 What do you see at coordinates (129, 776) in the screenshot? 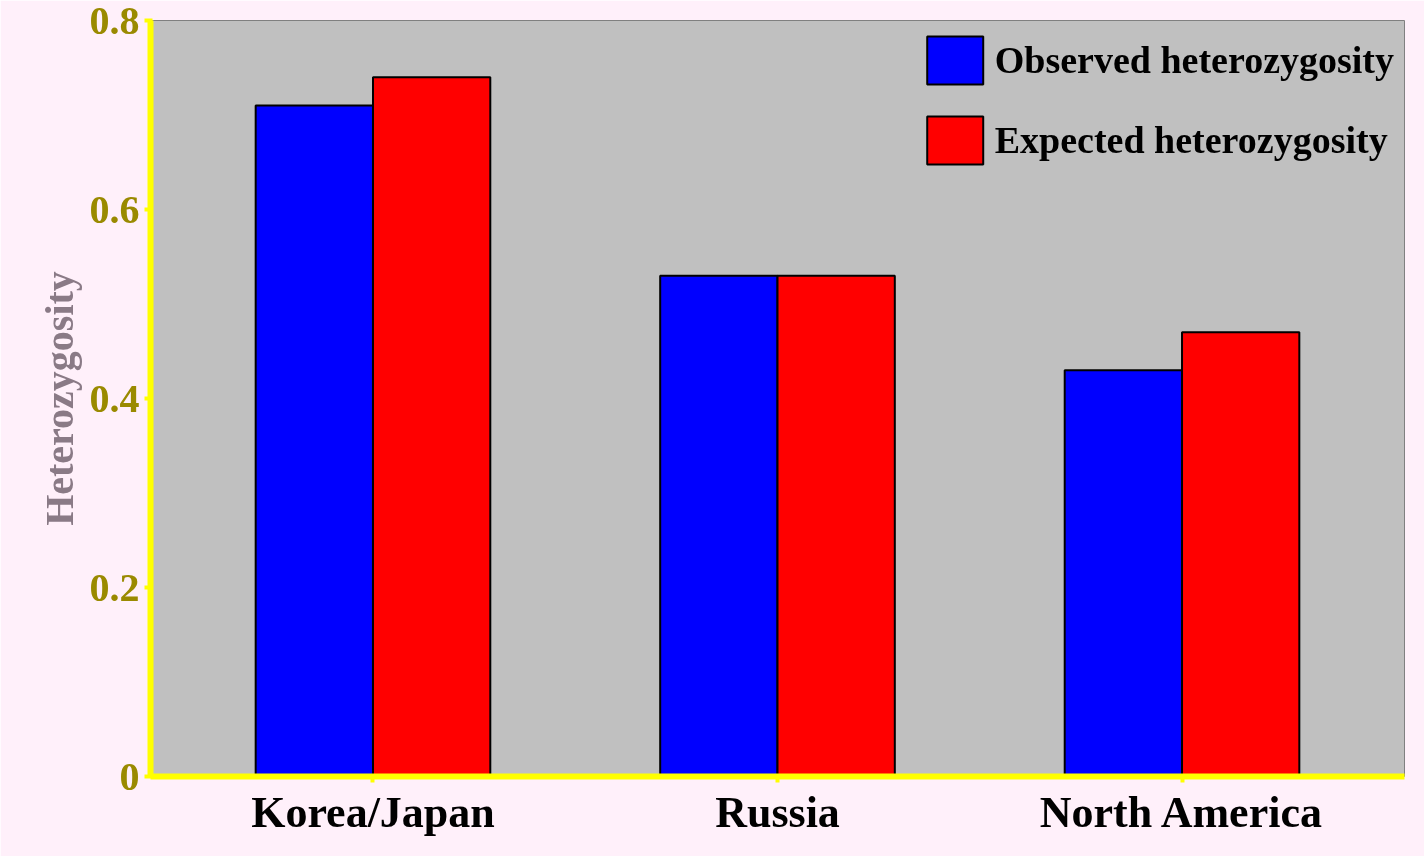
I see `y-tick-label: 0` at bounding box center [129, 776].